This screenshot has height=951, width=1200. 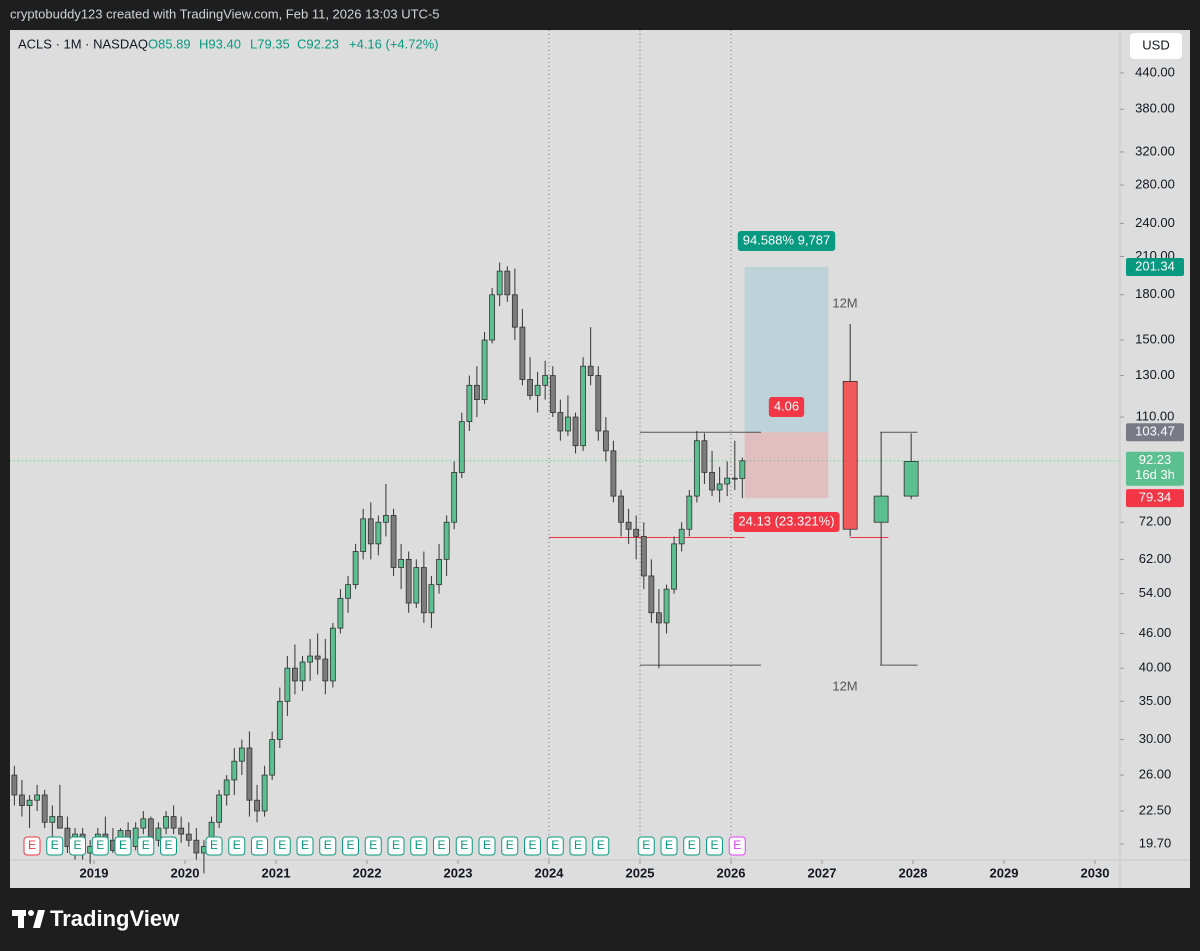 I want to click on entry-label-box, so click(x=786, y=407).